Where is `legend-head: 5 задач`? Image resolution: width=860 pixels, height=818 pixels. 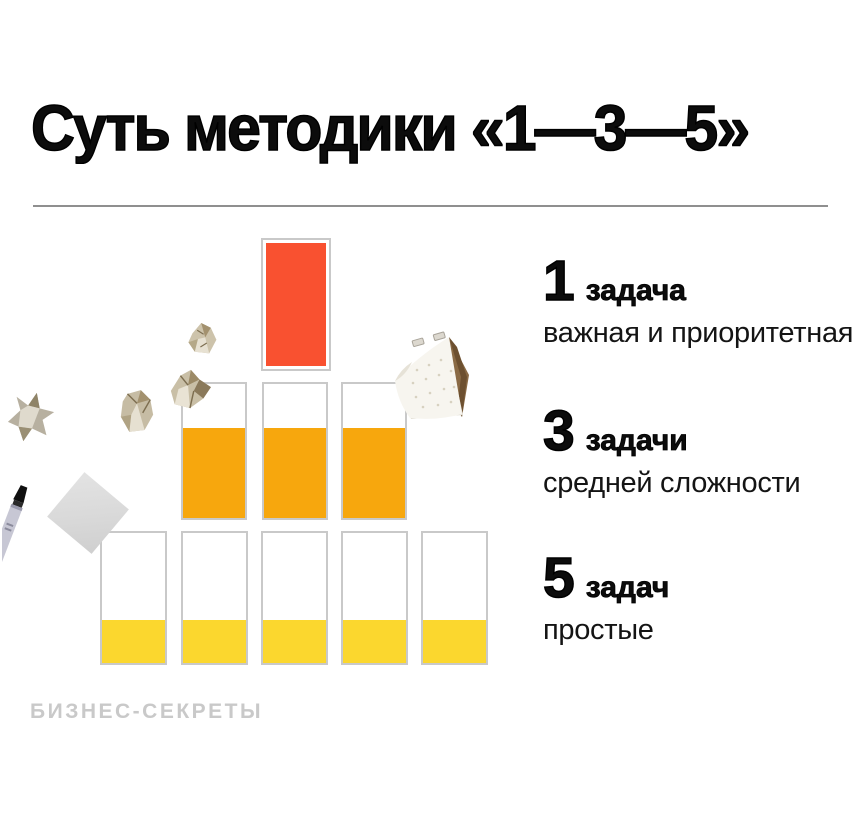 legend-head: 5 задач is located at coordinates (606, 578).